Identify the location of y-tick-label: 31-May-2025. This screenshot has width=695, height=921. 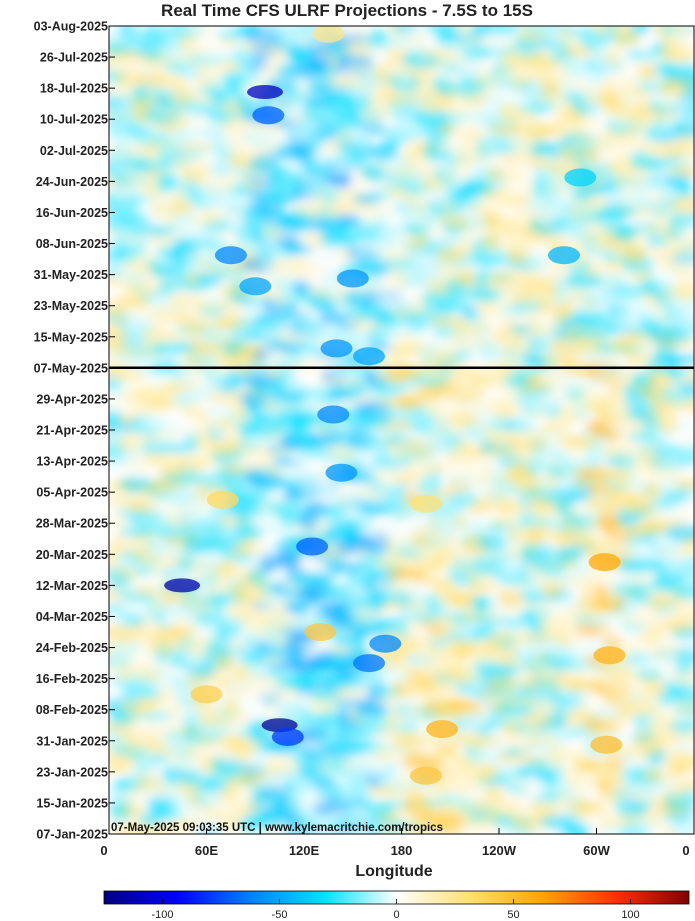
(71, 275).